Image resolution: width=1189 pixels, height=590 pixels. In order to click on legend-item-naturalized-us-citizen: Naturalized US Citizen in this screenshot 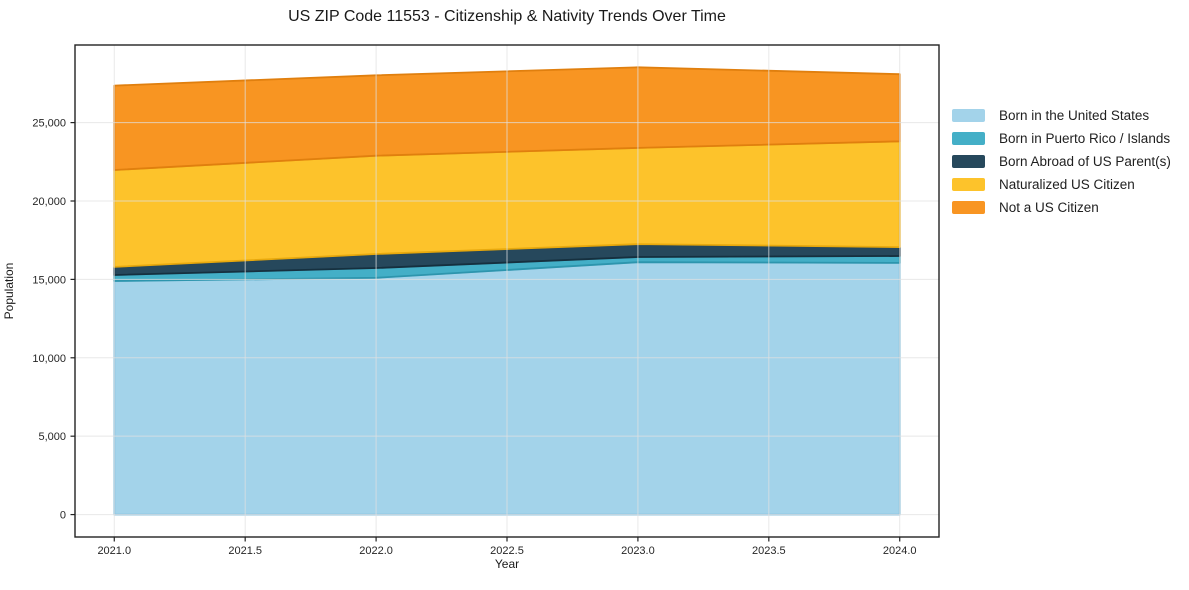, I will do `click(1061, 184)`.